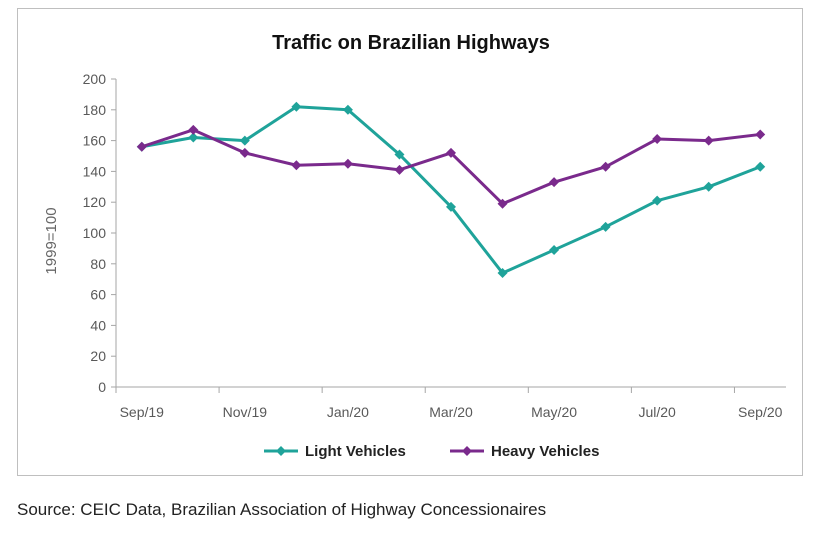 The width and height of the screenshot is (826, 542). Describe the element at coordinates (545, 451) in the screenshot. I see `legend-label: Heavy Vehicles` at that location.